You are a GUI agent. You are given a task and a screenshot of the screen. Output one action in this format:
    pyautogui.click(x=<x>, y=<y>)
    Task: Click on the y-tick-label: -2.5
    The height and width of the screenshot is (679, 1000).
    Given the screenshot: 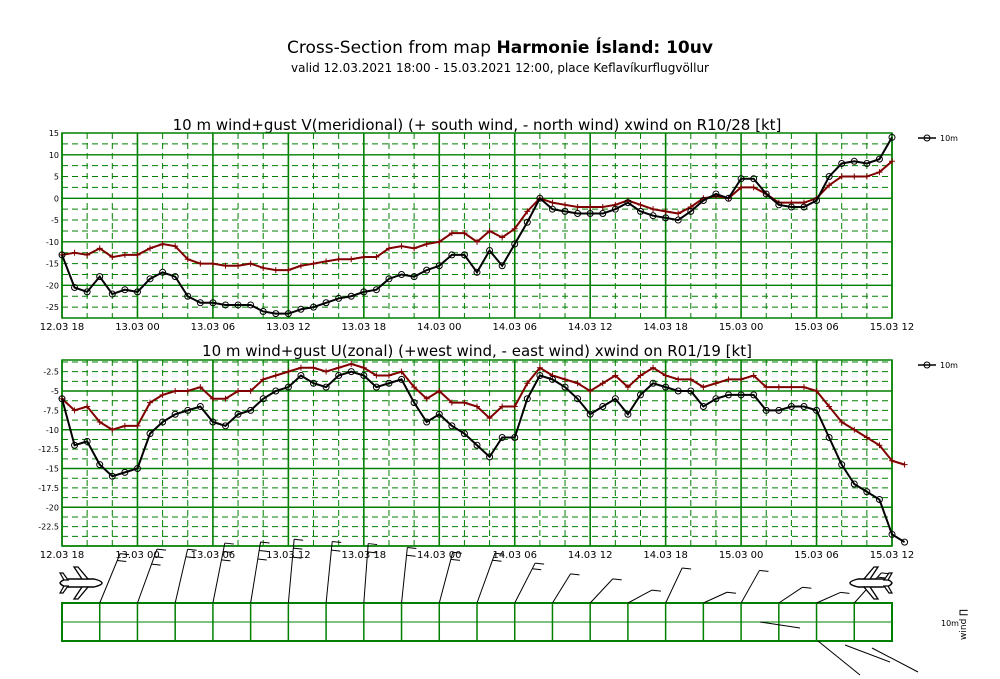 What is the action you would take?
    pyautogui.click(x=51, y=372)
    